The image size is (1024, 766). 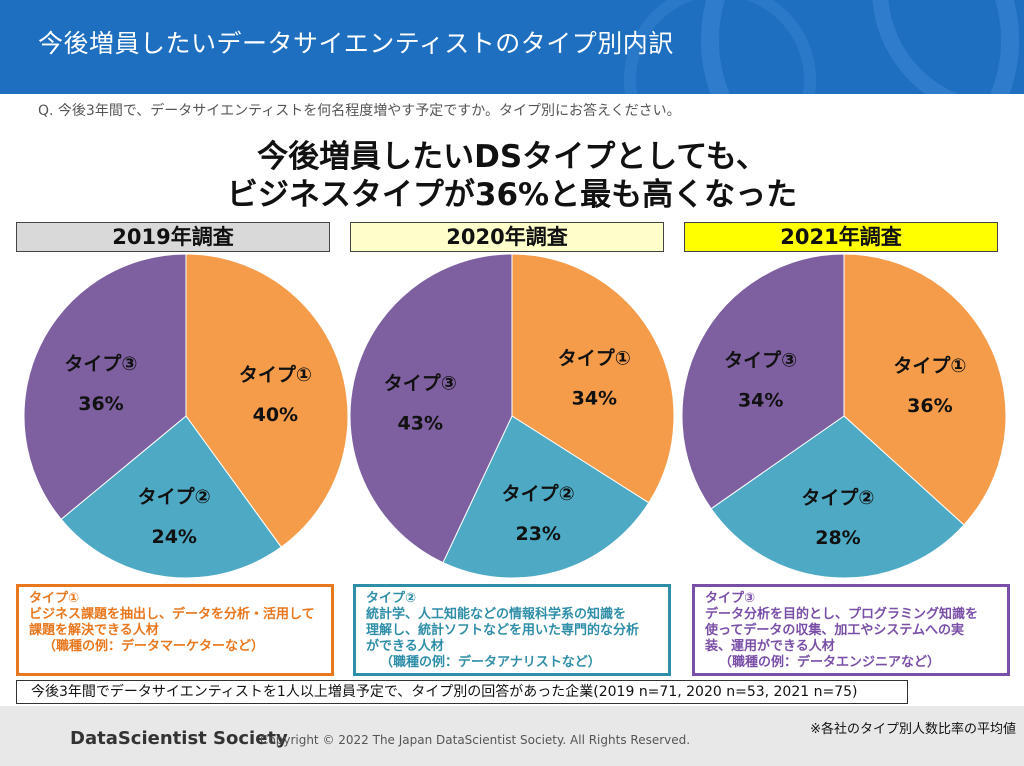 What do you see at coordinates (913, 729) in the screenshot?
I see `footer-footnote: ※各社のタイプ別人数比率の平均値` at bounding box center [913, 729].